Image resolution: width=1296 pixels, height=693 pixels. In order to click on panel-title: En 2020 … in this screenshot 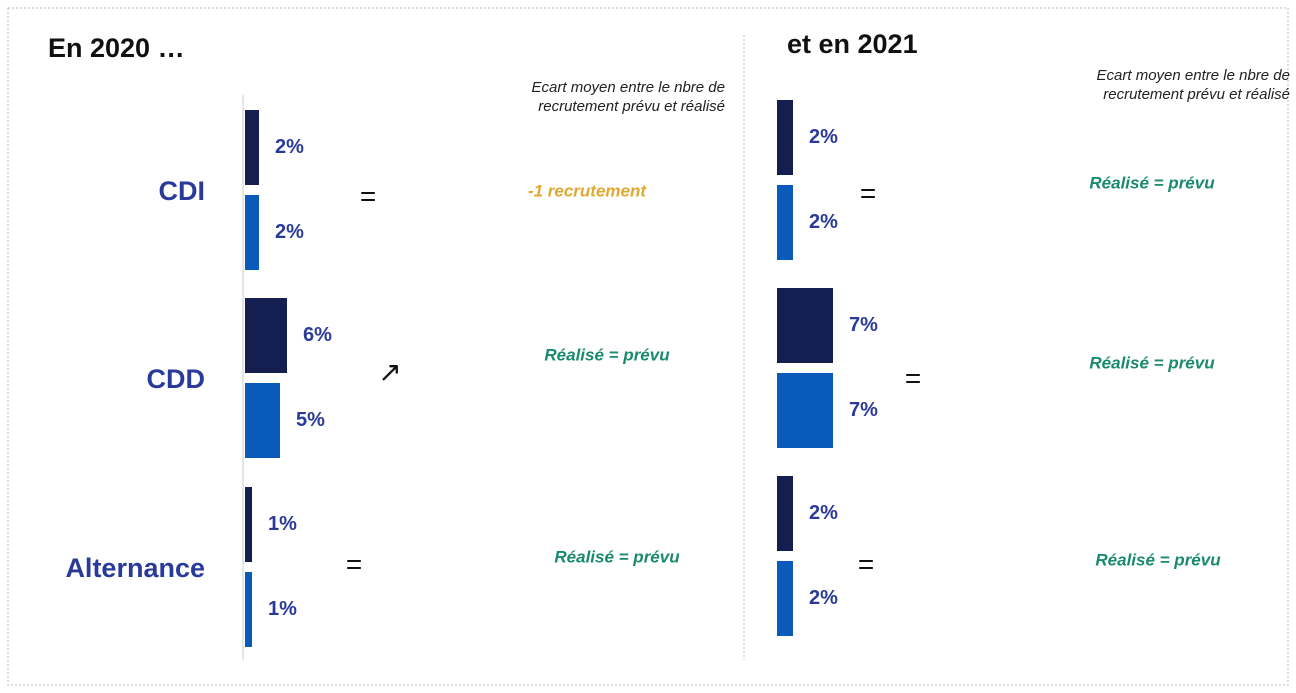, I will do `click(116, 48)`.